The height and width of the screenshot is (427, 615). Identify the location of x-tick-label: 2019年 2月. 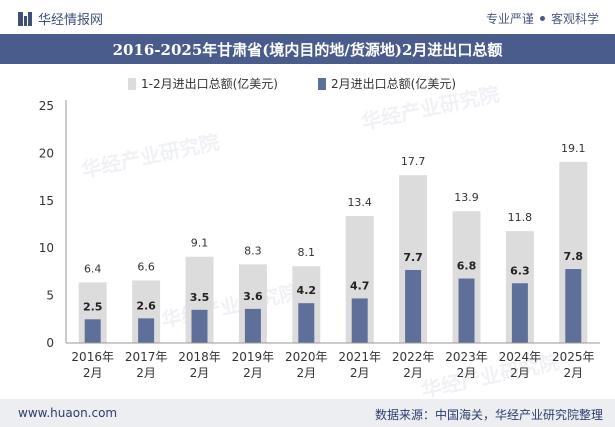
(253, 365).